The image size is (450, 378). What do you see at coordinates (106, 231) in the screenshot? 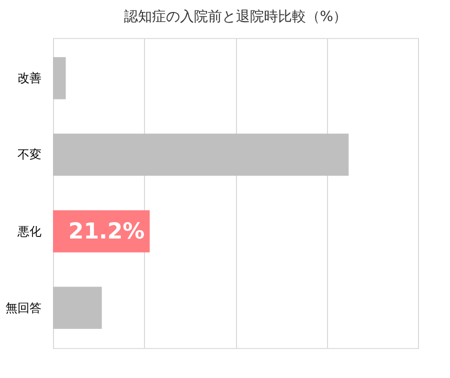
I see `data-label: 21.2%` at bounding box center [106, 231].